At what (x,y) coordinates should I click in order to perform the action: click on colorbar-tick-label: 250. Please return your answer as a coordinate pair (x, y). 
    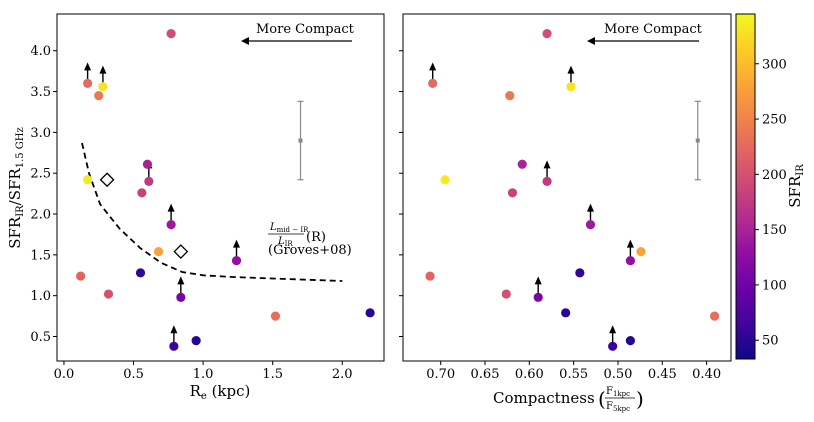
    Looking at the image, I should click on (774, 120).